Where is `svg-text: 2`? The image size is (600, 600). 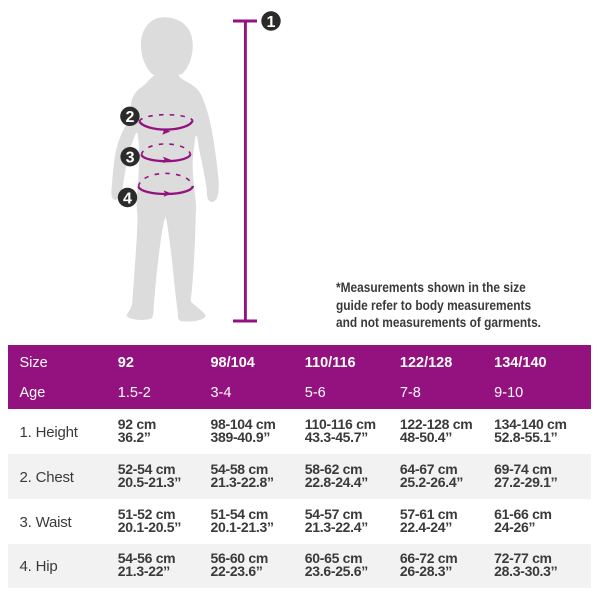 svg-text: 2 is located at coordinates (129, 117).